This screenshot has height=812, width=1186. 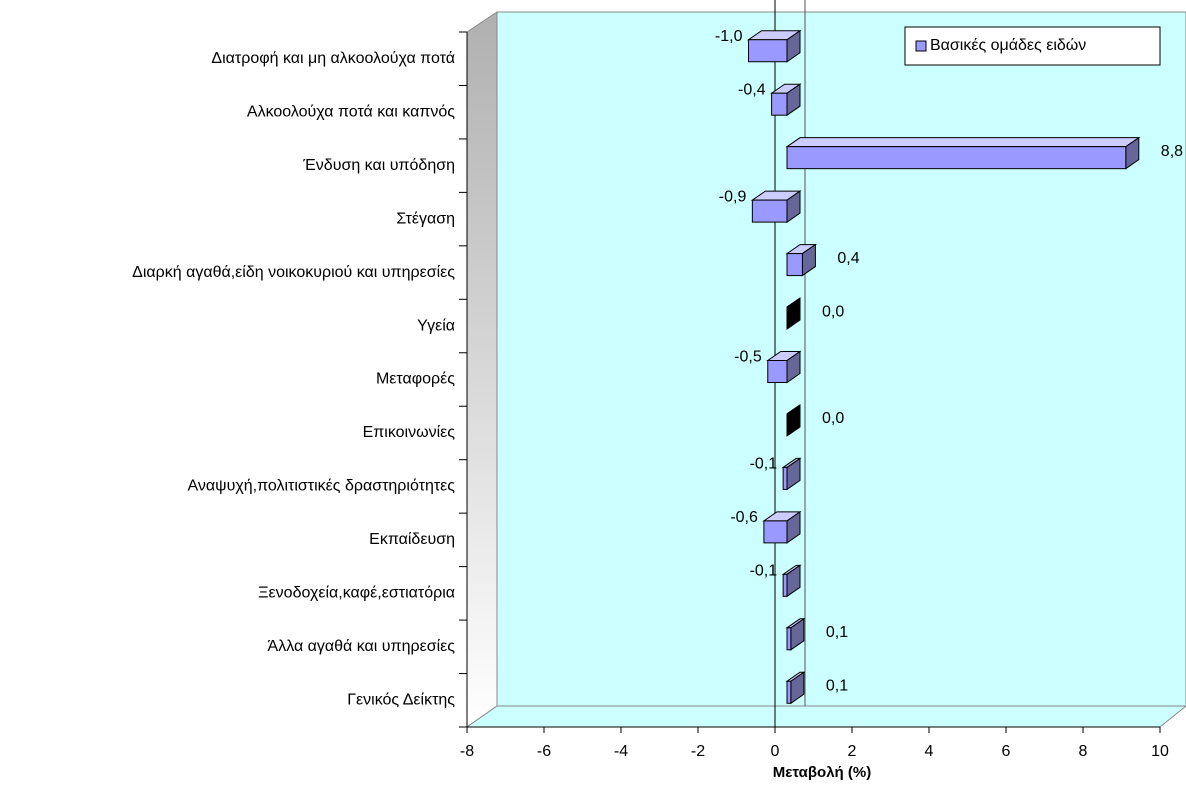 I want to click on x-tick-label: 8, so click(x=1083, y=751).